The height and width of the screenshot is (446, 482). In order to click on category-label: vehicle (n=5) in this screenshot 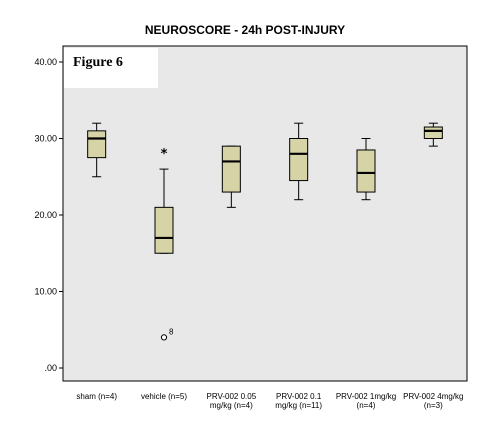, I will do `click(164, 396)`.